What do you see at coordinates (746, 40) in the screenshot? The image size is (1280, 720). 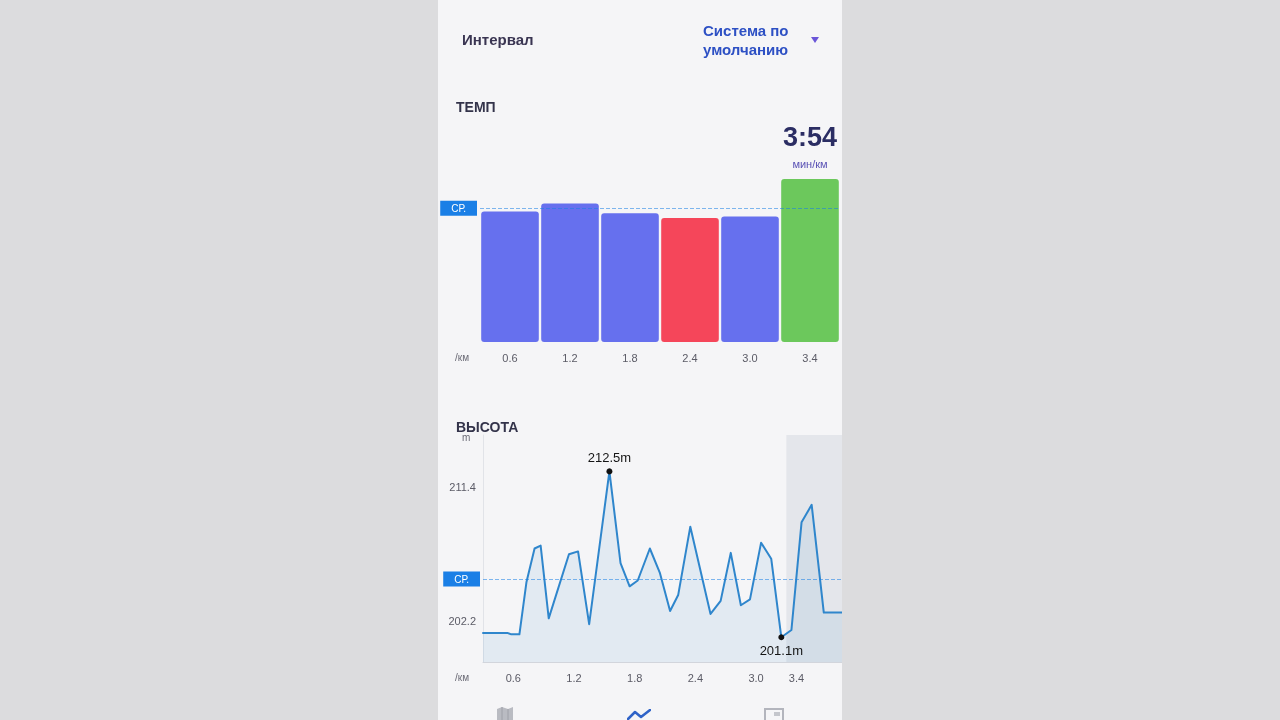 I see `text: Система по умолчанию` at bounding box center [746, 40].